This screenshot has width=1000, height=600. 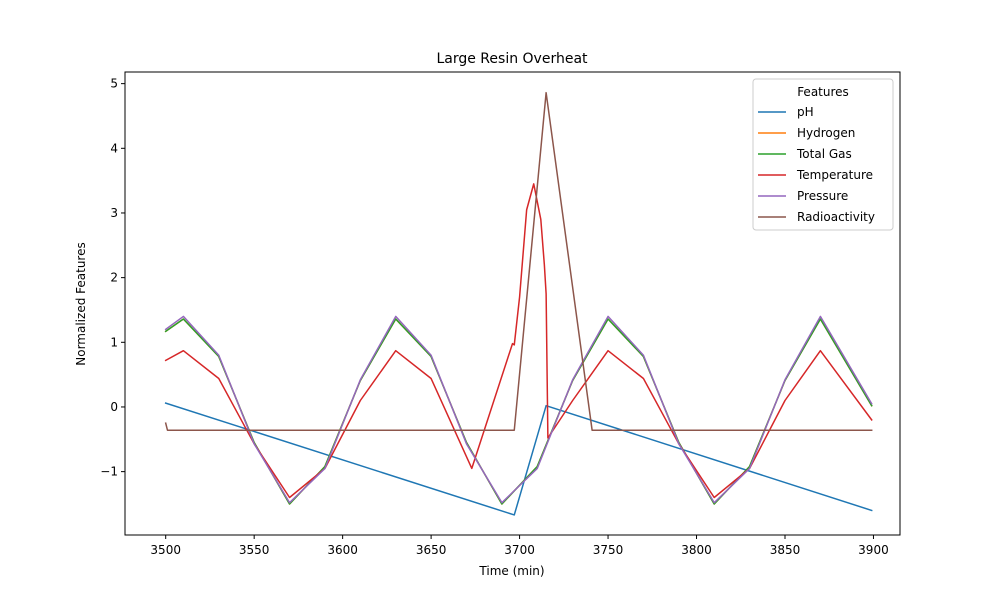 I want to click on x-tick-label: 3850, so click(x=785, y=550).